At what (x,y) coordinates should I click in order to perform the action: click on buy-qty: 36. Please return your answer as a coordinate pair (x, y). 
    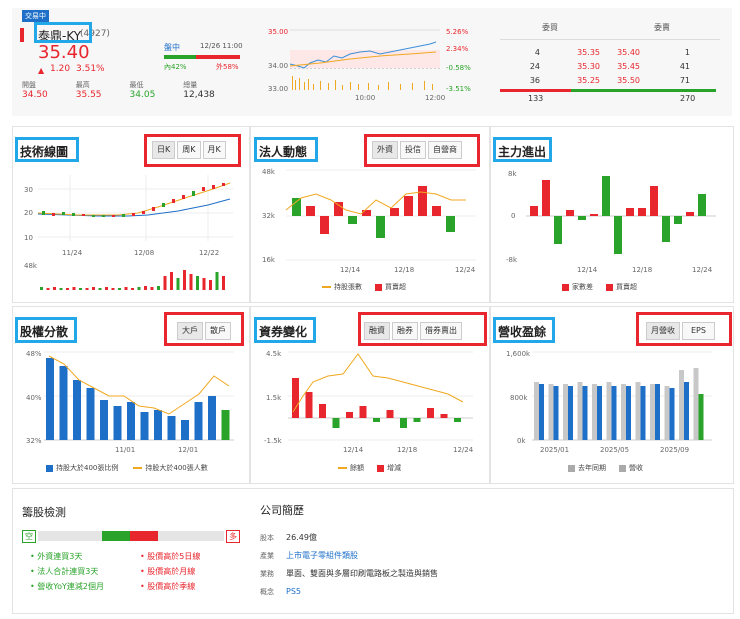
    Looking at the image, I should click on (534, 80).